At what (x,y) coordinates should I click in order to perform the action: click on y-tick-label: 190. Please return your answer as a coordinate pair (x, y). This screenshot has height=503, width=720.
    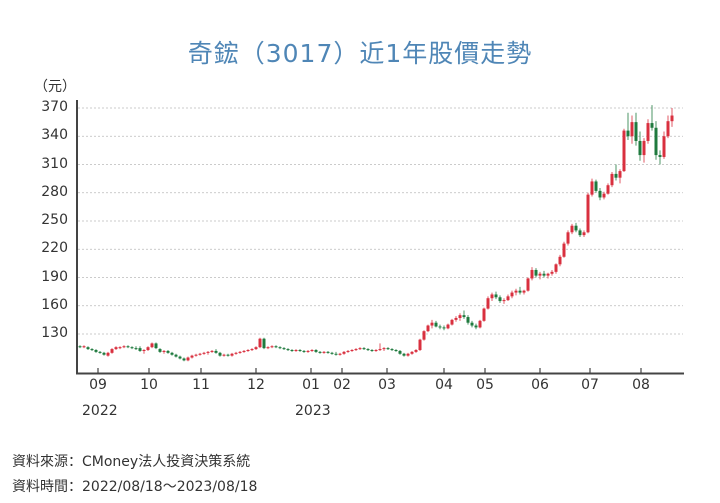
    Looking at the image, I should click on (54, 276).